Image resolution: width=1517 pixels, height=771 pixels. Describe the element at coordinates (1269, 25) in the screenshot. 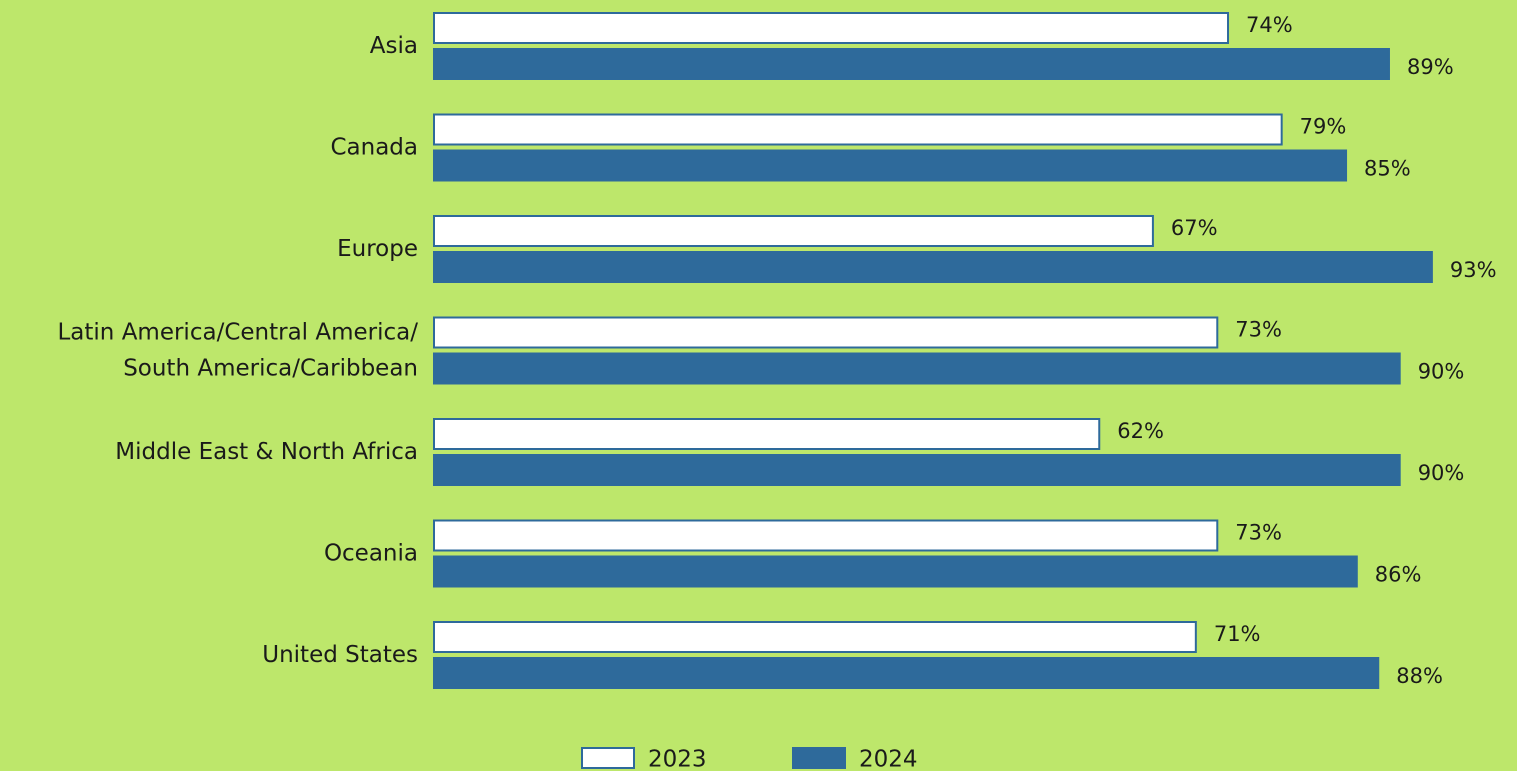

I see `value-label: 74%` at that location.